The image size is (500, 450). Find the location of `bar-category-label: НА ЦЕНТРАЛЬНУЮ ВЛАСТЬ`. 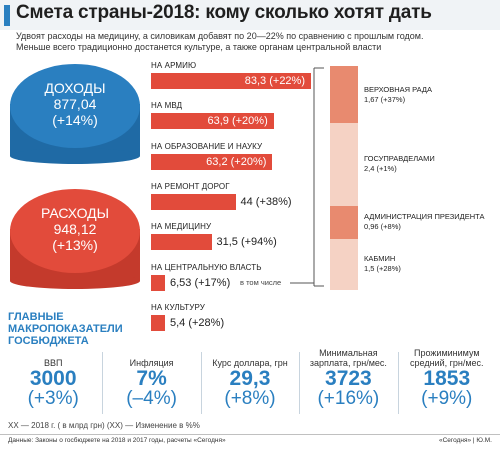

bar-category-label: НА ЦЕНТРАЛЬНУЮ ВЛАСТЬ is located at coordinates (206, 267).